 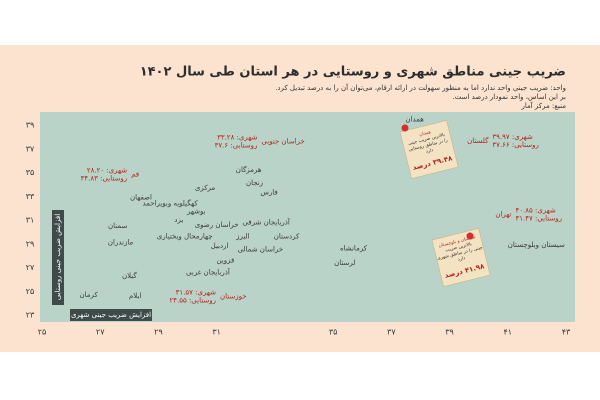 I want to click on value-label: روستایی: ۲۴.۵۵, so click(x=192, y=301).